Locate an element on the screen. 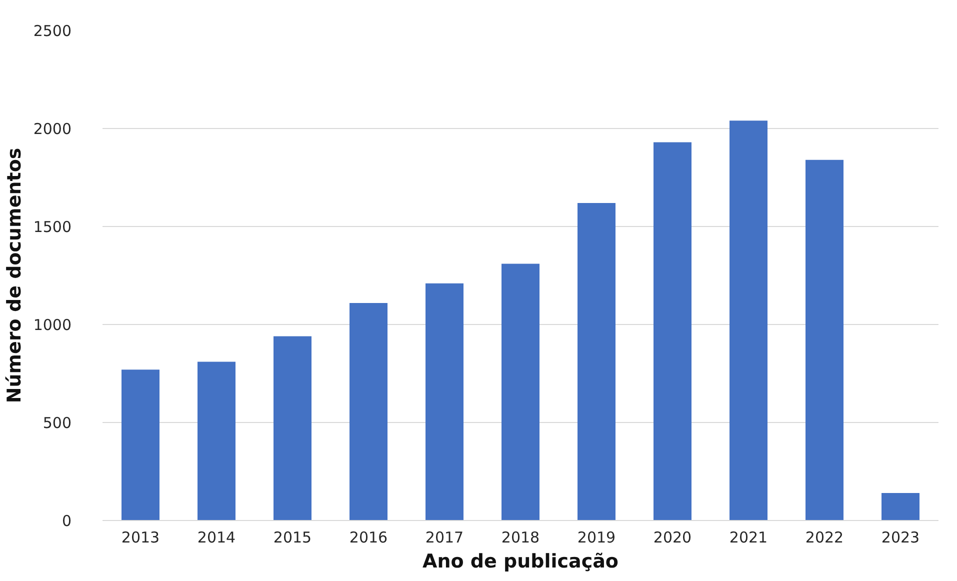  y-tick-label: 2500 is located at coordinates (52, 31).